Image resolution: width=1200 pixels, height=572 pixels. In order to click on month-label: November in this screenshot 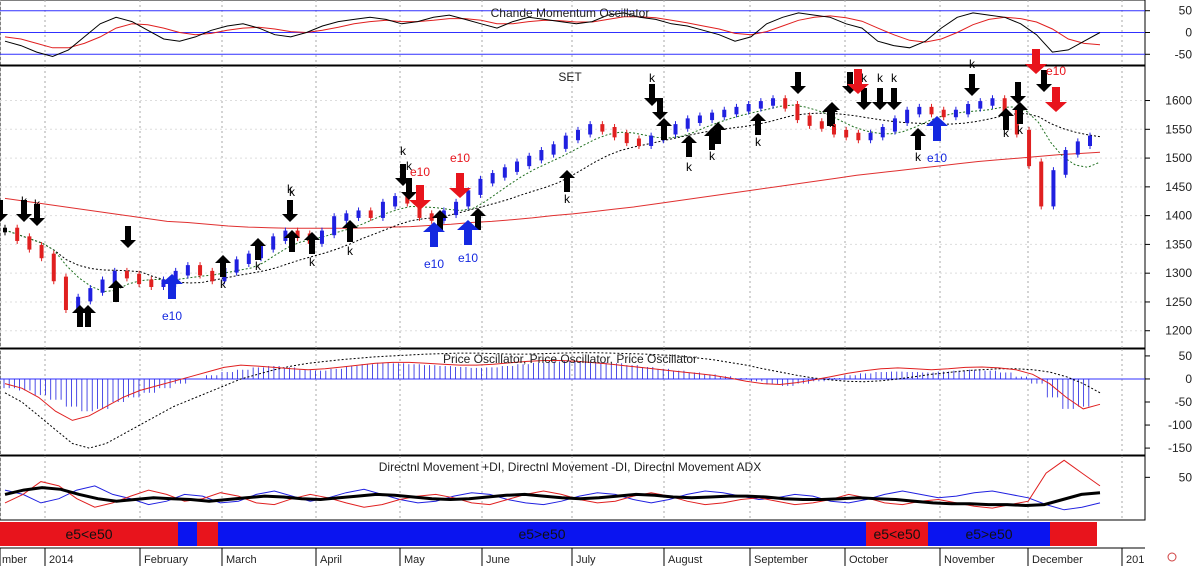, I will do `click(969, 560)`.